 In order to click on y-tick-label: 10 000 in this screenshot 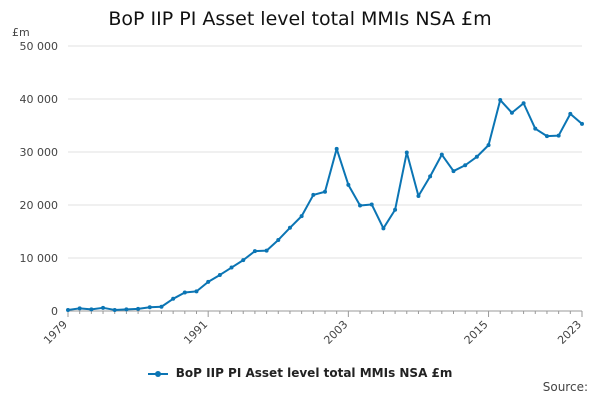, I will do `click(39, 258)`.